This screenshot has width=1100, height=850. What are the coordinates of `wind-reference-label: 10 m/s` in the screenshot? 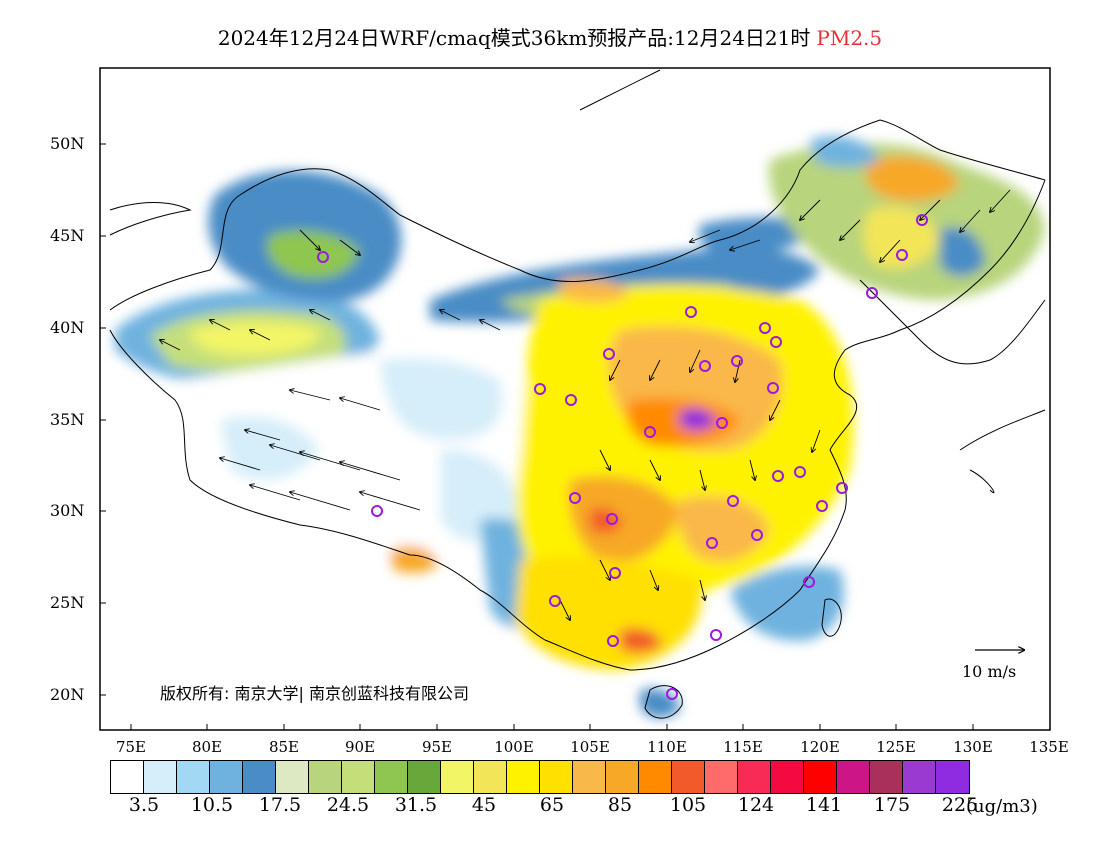 It's located at (989, 671).